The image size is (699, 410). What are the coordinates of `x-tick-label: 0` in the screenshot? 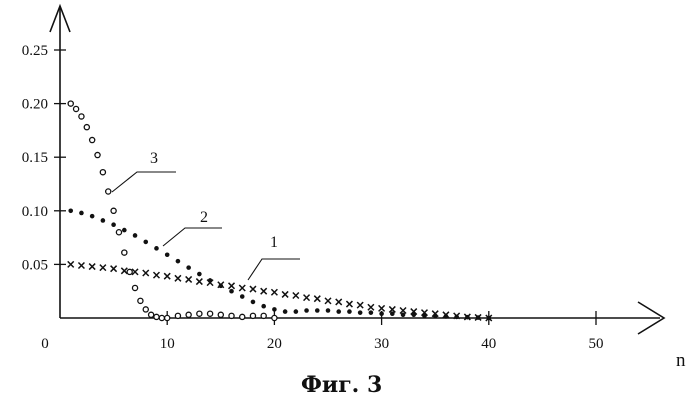 It's located at (45, 344).